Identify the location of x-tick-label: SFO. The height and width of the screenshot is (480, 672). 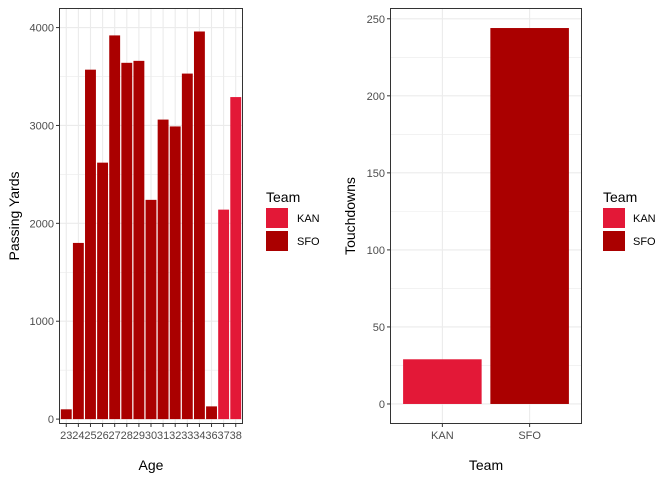
(529, 436).